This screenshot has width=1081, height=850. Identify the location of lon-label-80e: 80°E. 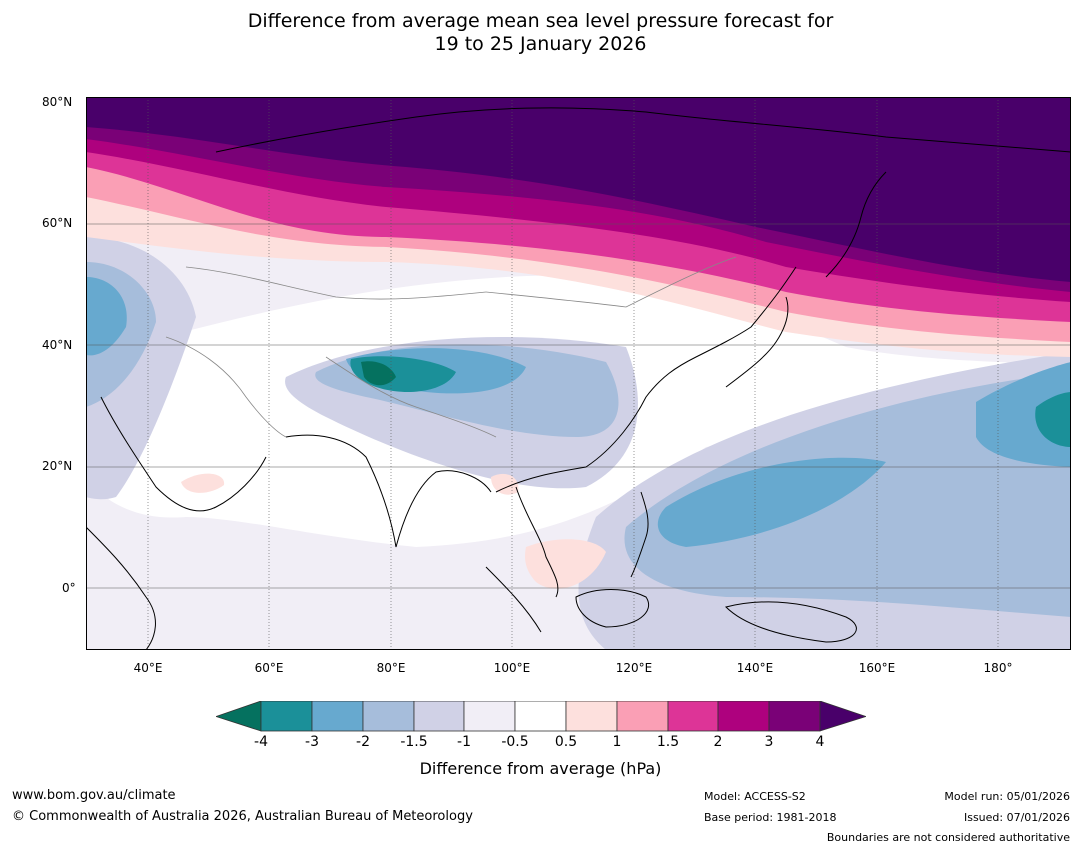
(391, 668).